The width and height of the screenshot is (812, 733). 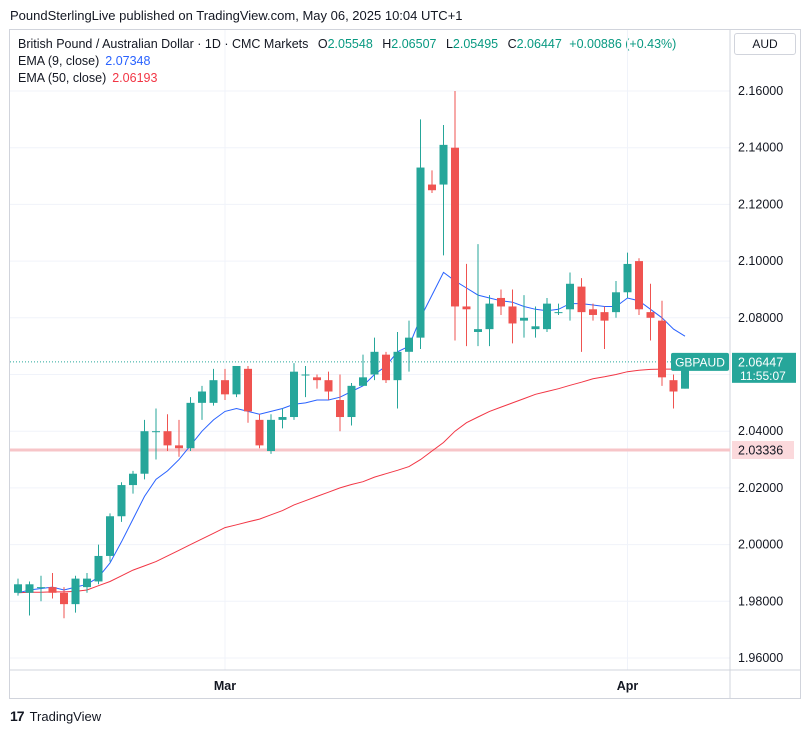 What do you see at coordinates (760, 431) in the screenshot?
I see `y-tick-label: 2.04000` at bounding box center [760, 431].